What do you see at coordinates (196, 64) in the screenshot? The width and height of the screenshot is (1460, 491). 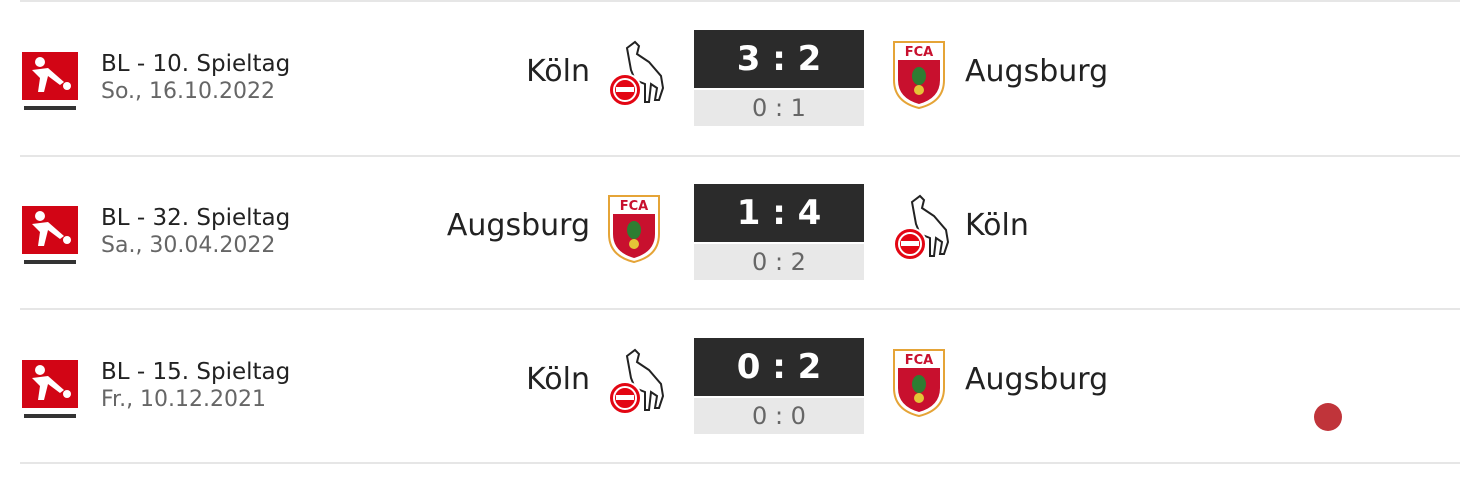 I see `competition-label: BL - 10. Spieltag` at bounding box center [196, 64].